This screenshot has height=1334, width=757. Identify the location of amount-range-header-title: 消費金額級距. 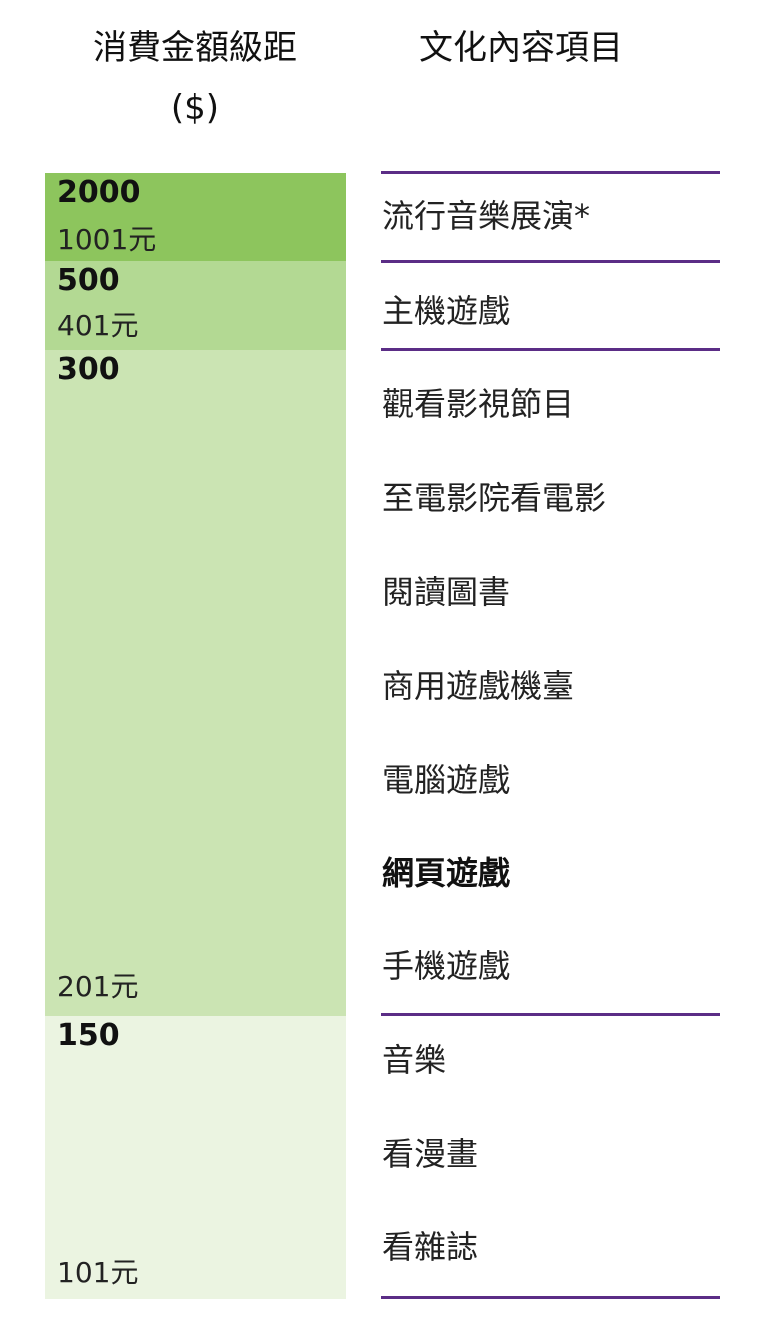
(195, 48).